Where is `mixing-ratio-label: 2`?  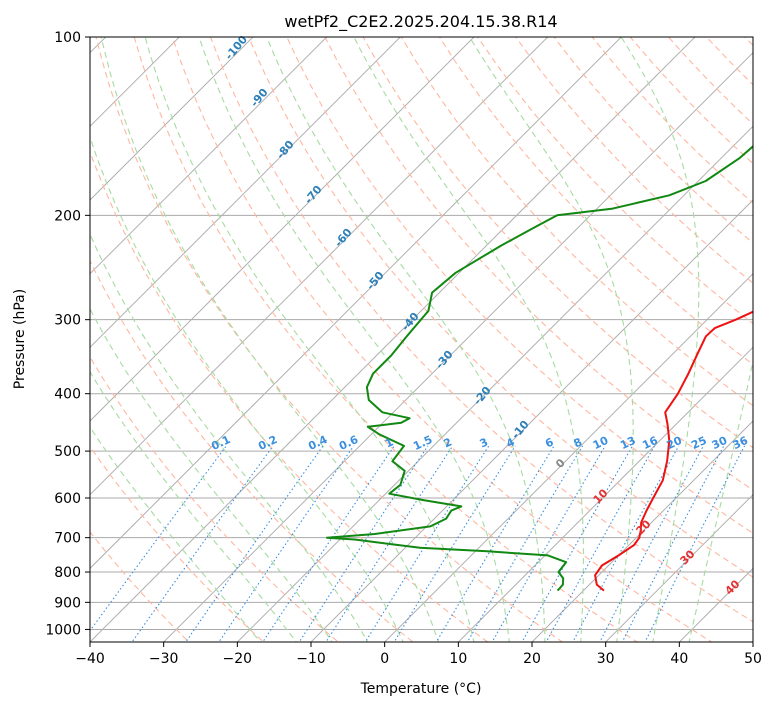
mixing-ratio-label: 2 is located at coordinates (448, 442).